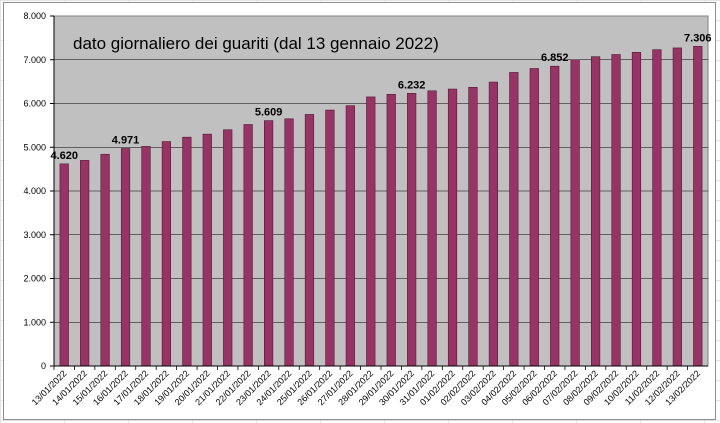 This screenshot has width=720, height=423. I want to click on data-label: 6.852, so click(555, 58).